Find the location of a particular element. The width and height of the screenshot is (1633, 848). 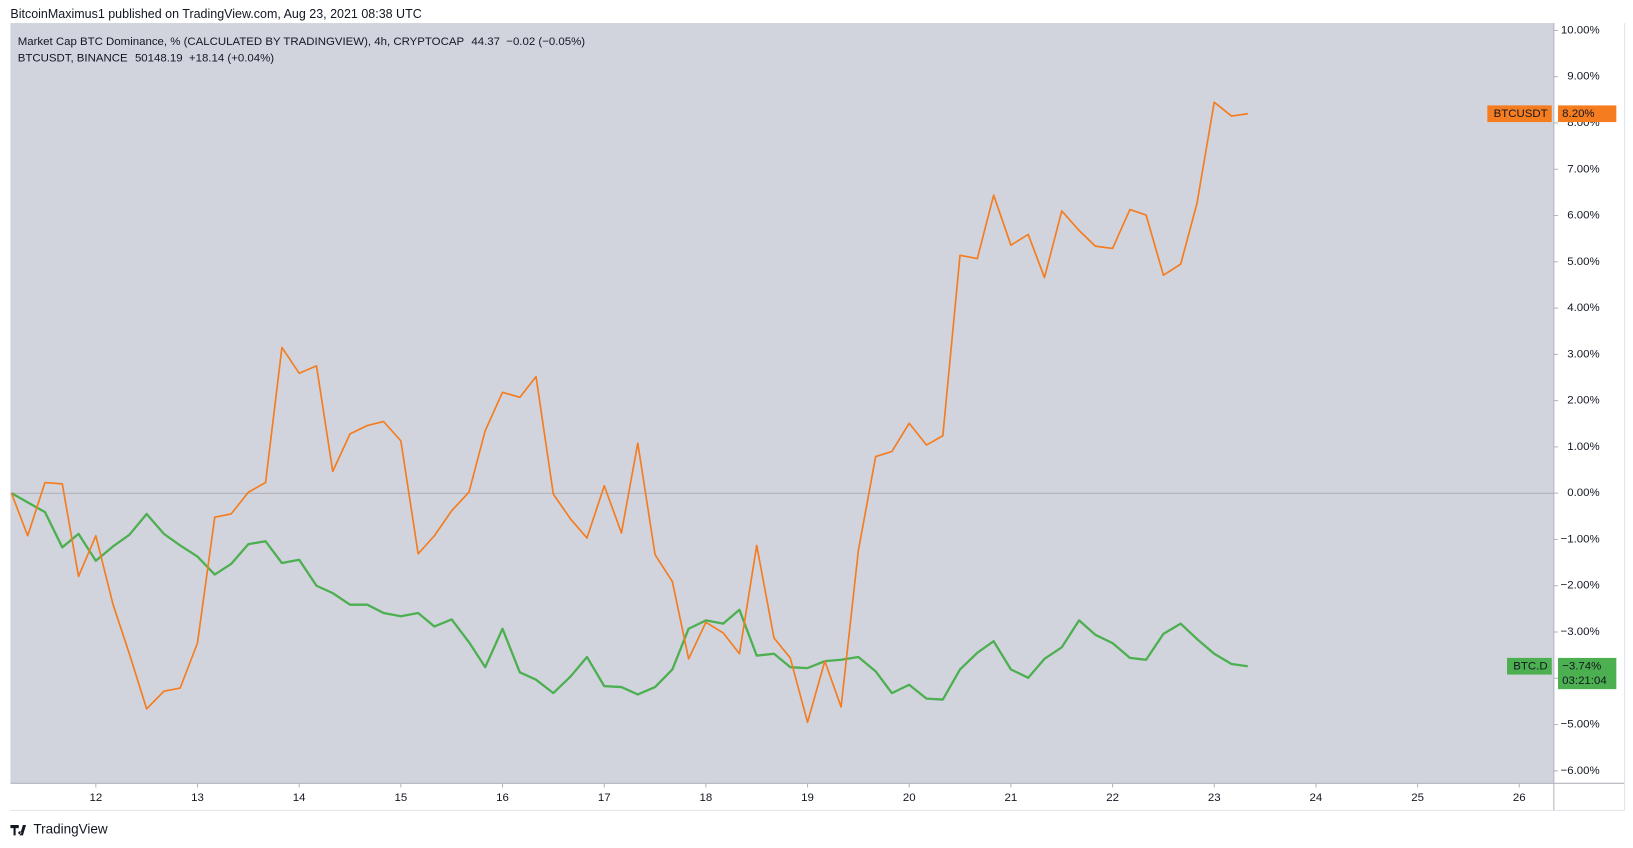

x-tick-label: 20 is located at coordinates (909, 798).